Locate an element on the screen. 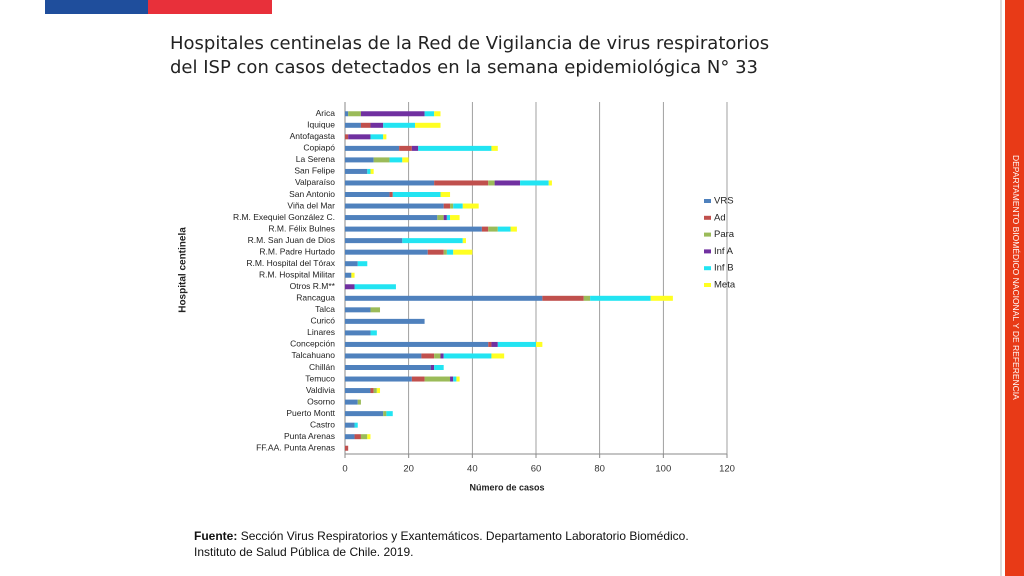  y-tick-label: Copiapó is located at coordinates (319, 148).